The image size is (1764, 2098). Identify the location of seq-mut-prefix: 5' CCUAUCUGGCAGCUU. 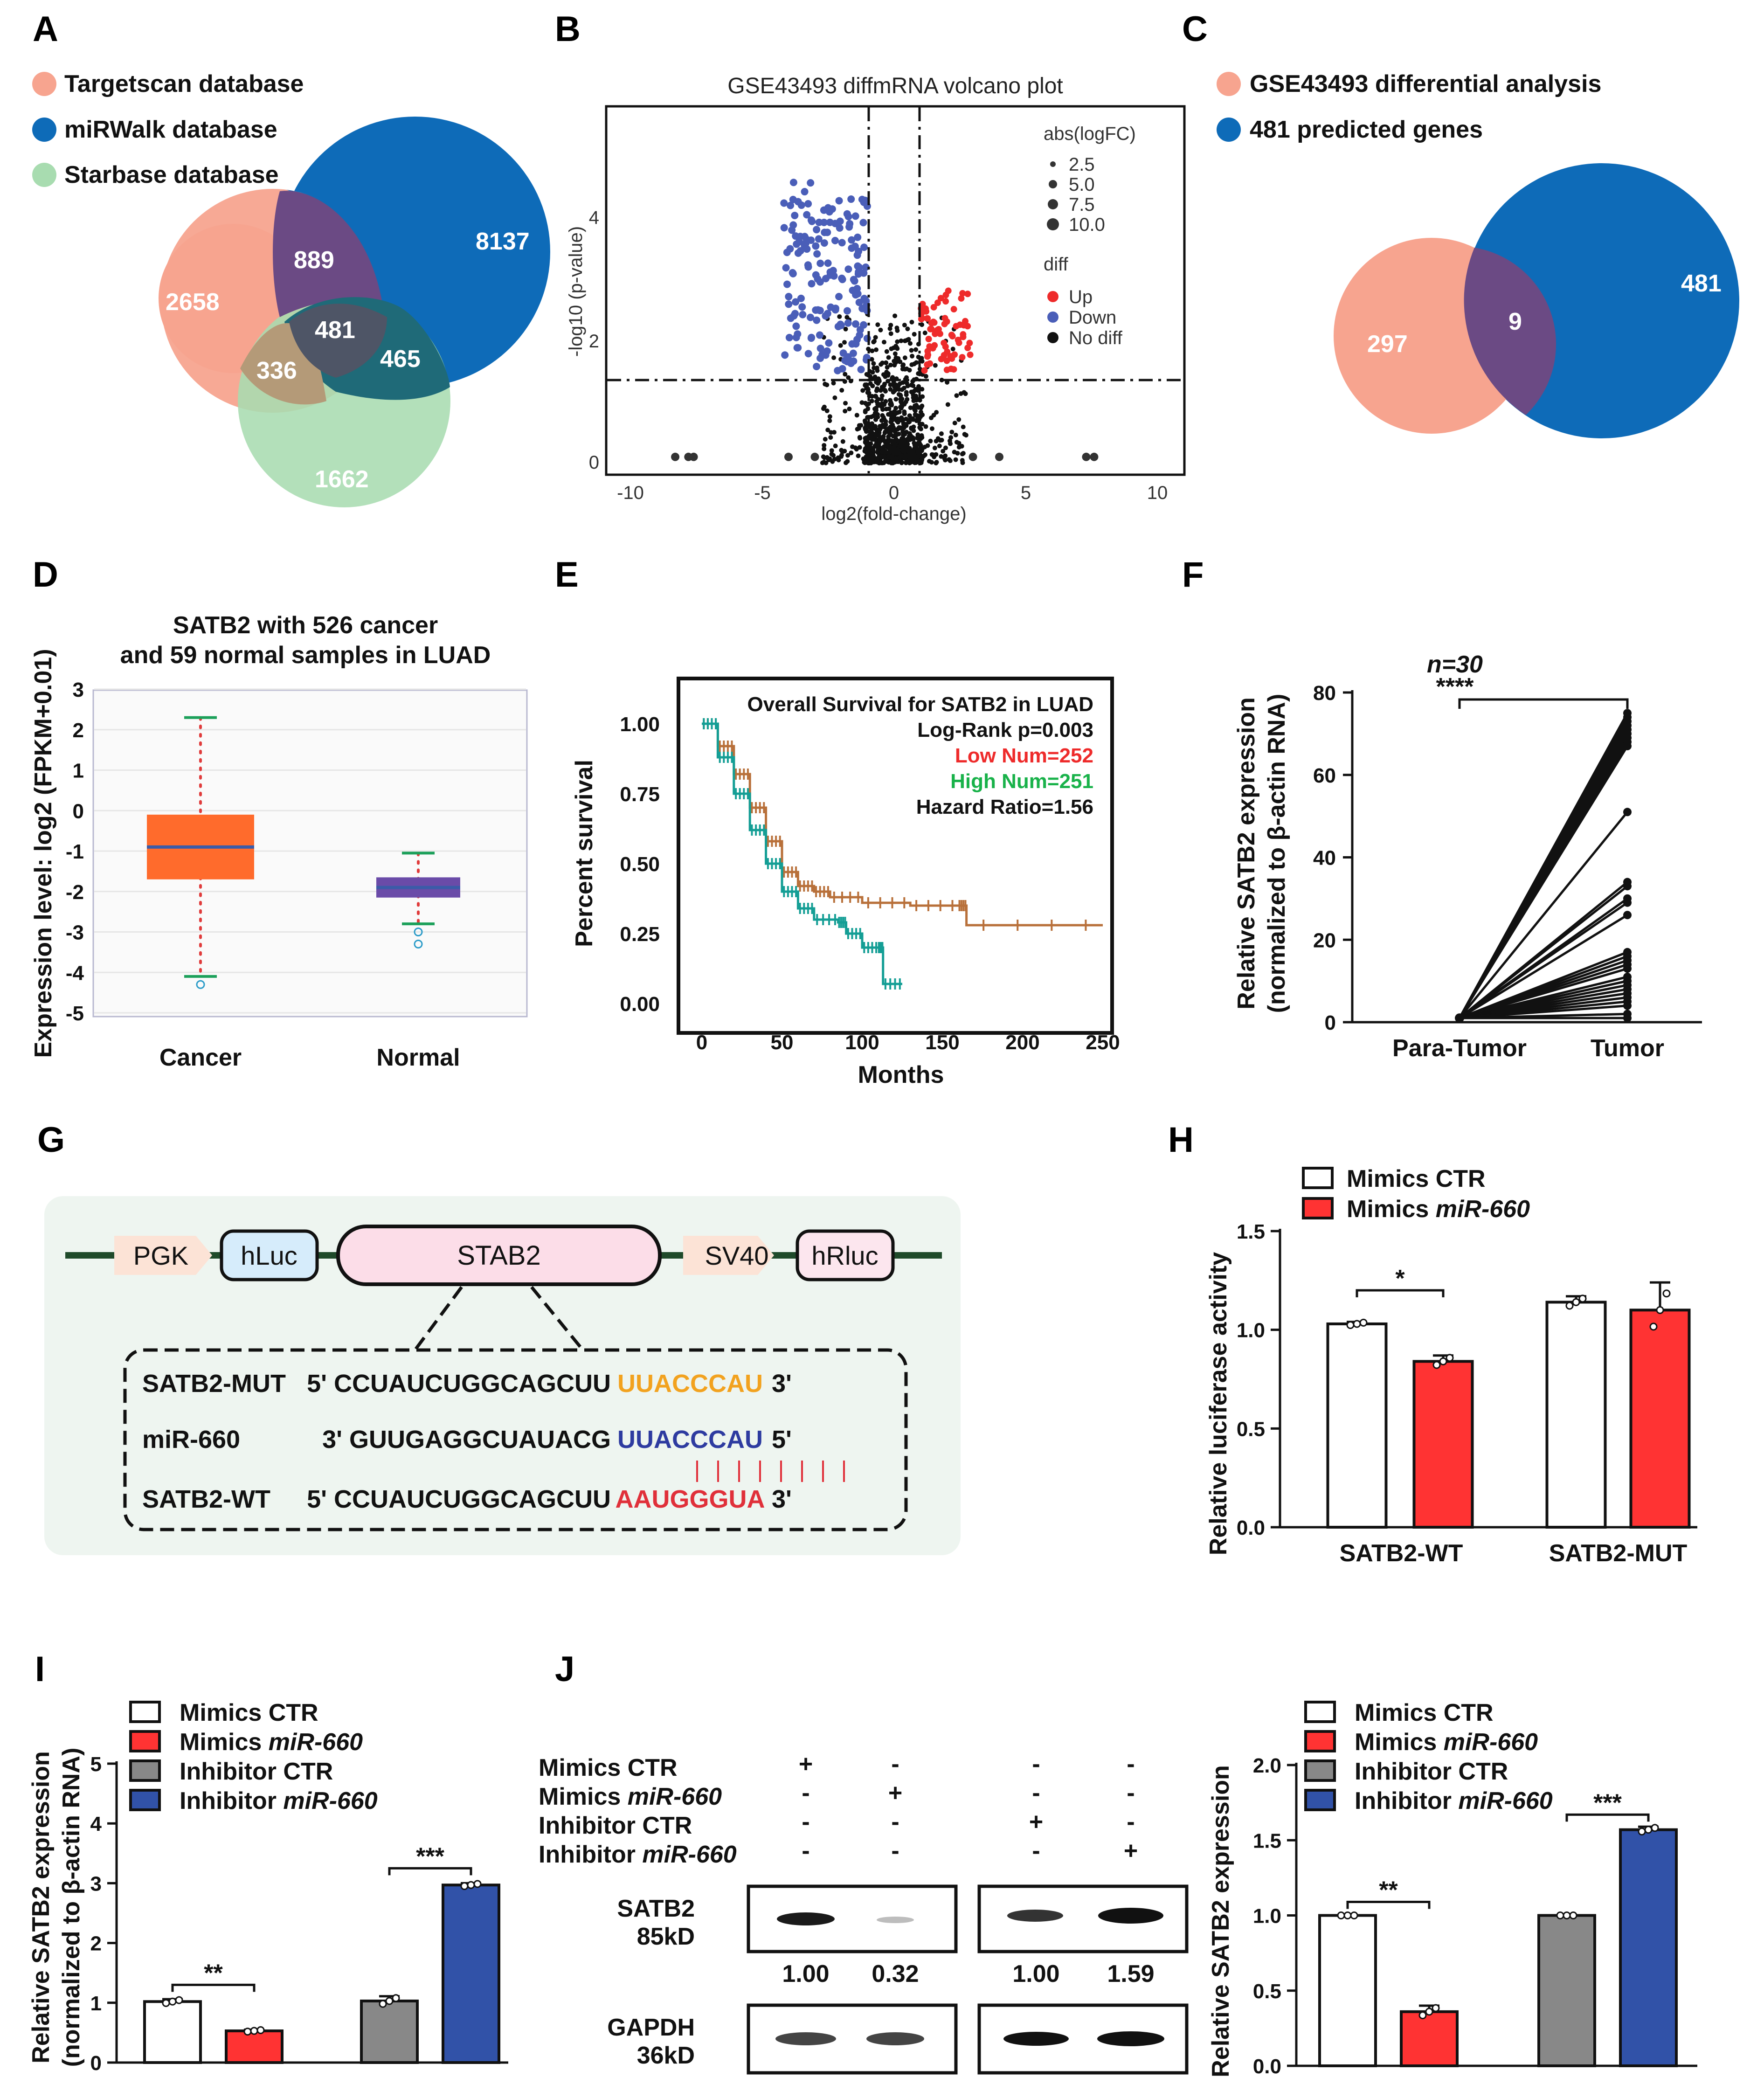
(459, 1384).